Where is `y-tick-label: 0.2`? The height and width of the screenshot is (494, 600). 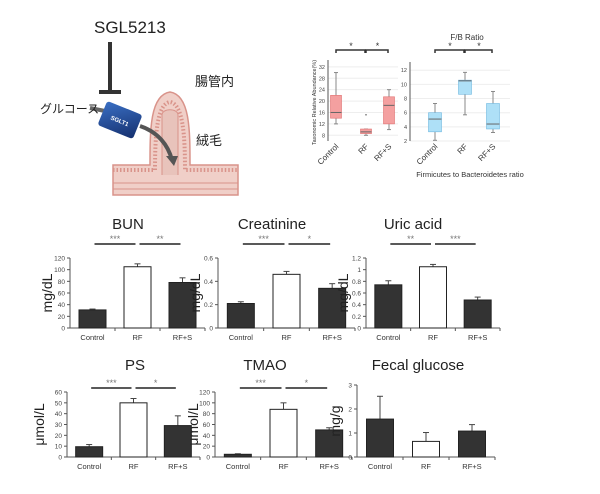
y-tick-label: 0.2 is located at coordinates (208, 305).